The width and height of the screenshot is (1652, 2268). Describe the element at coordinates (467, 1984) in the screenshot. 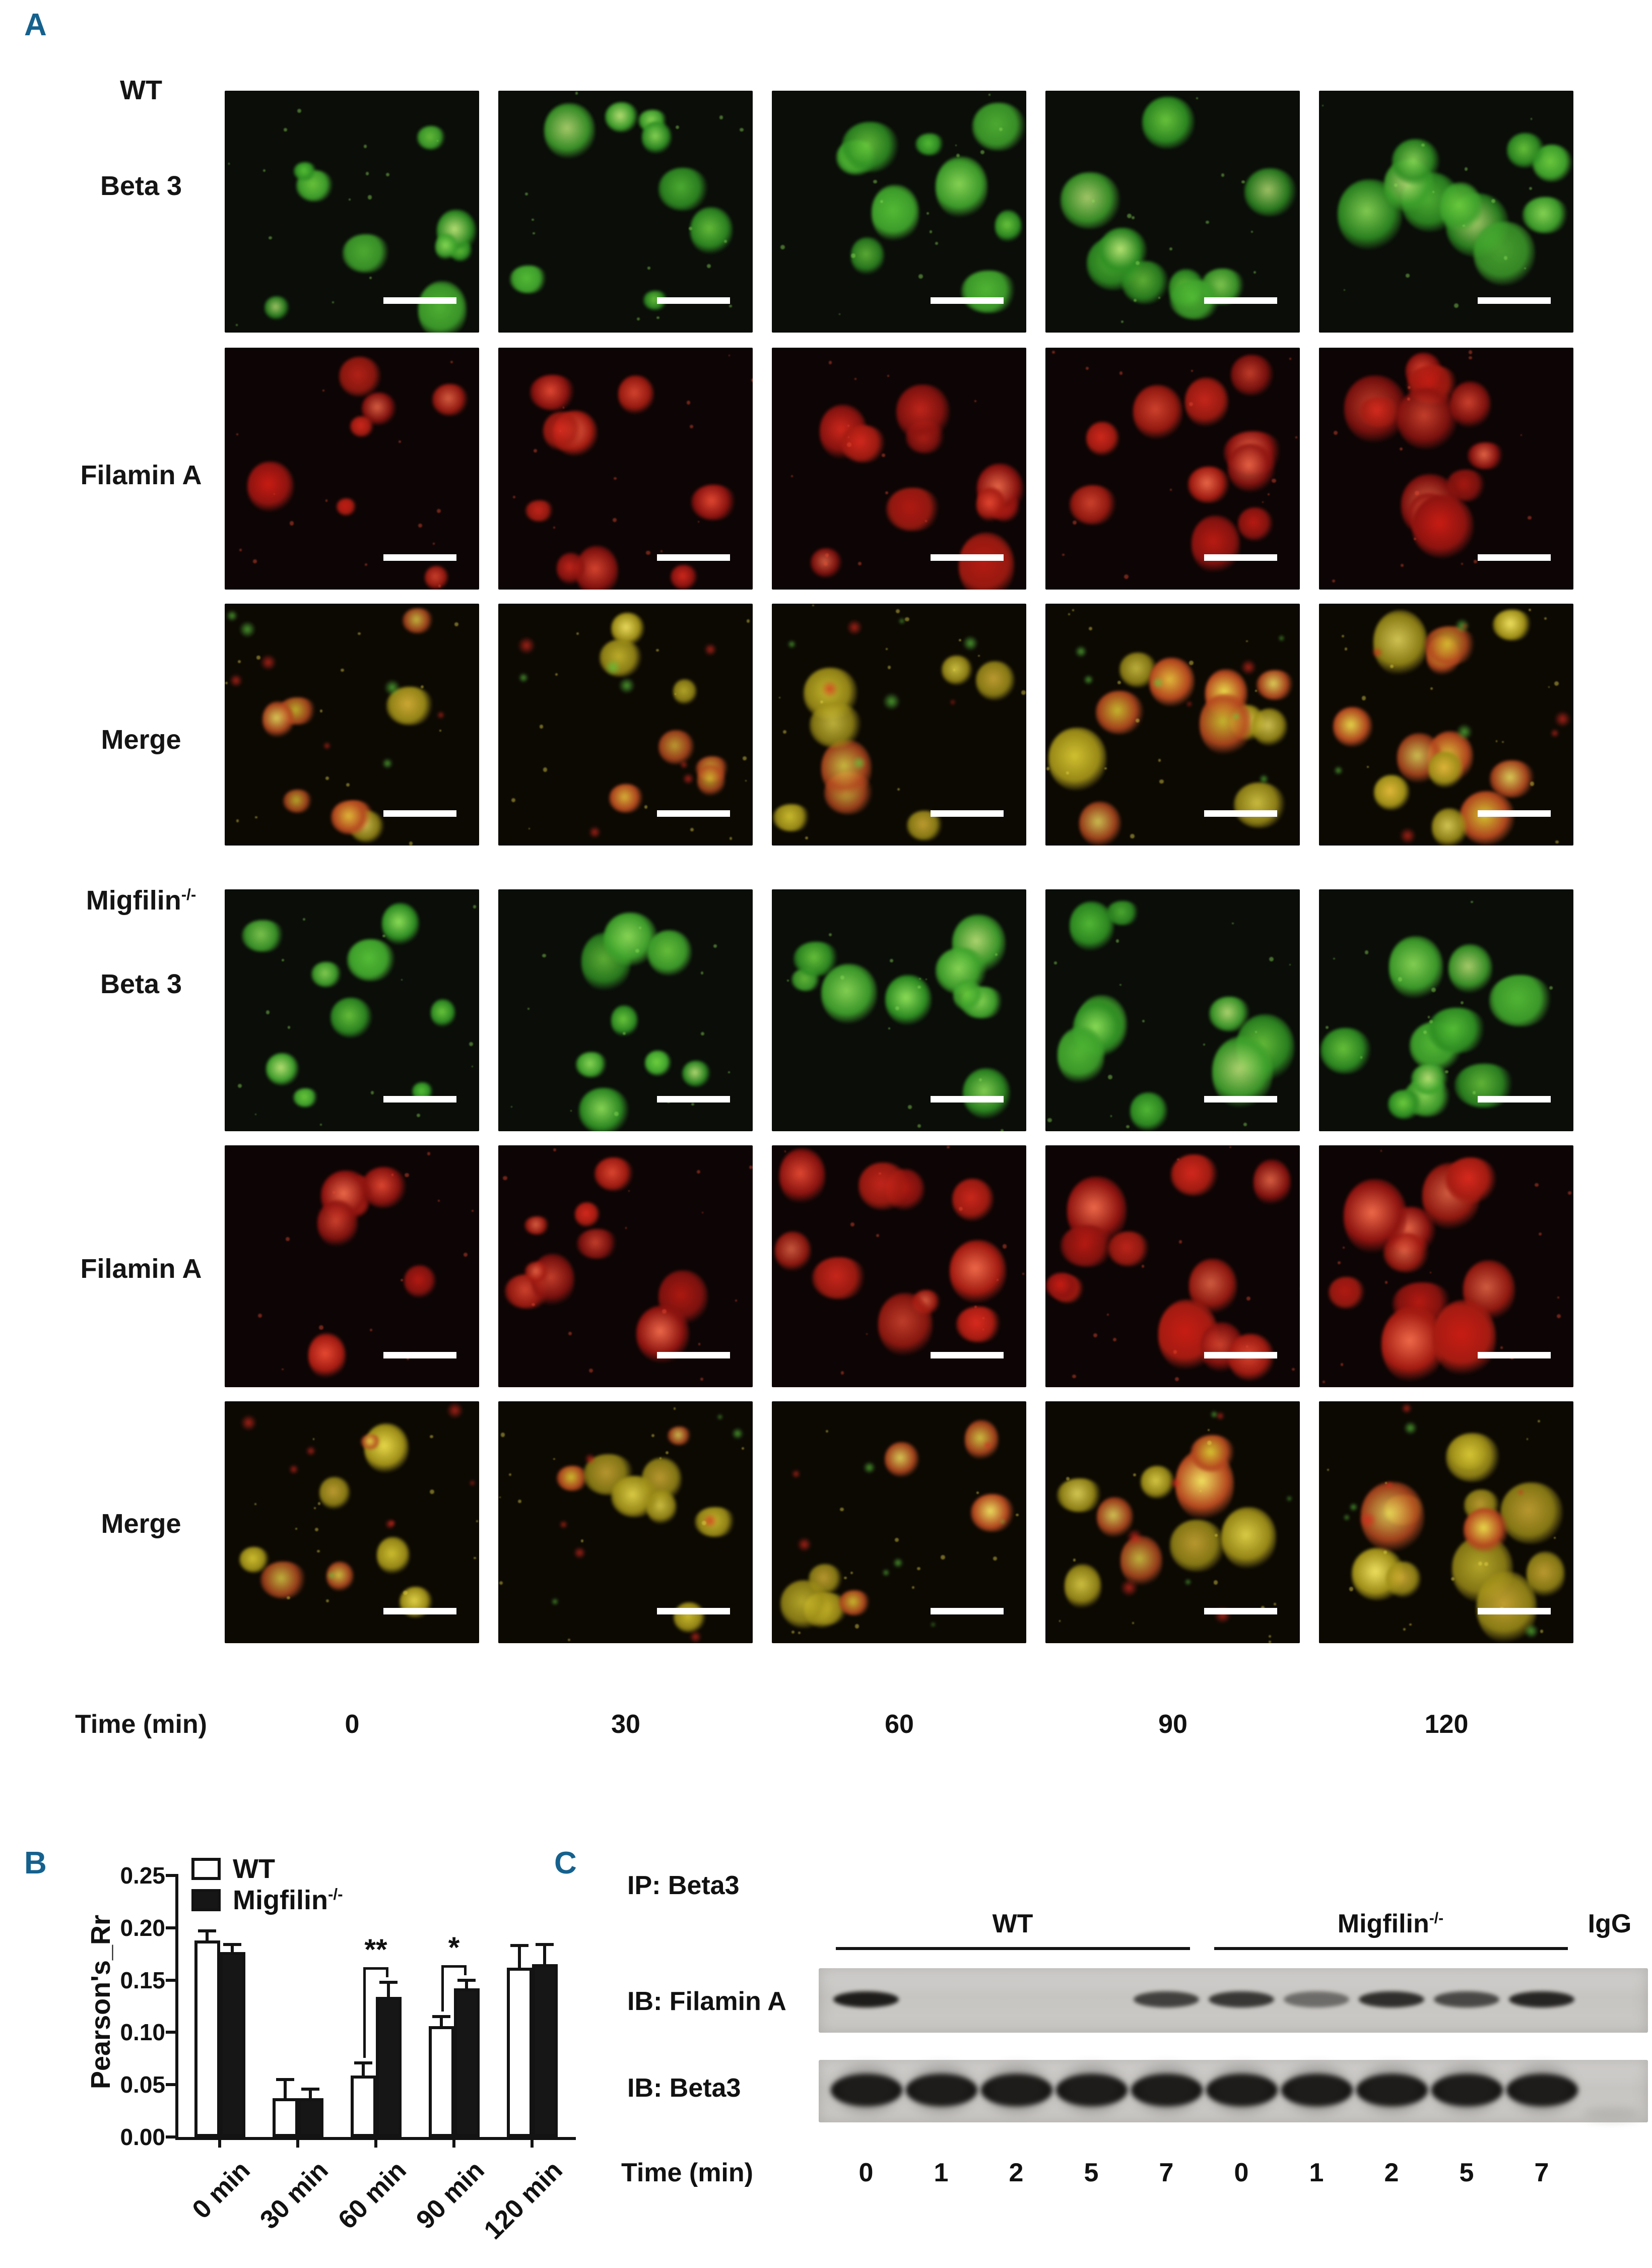

I see `error-bar-stem` at that location.